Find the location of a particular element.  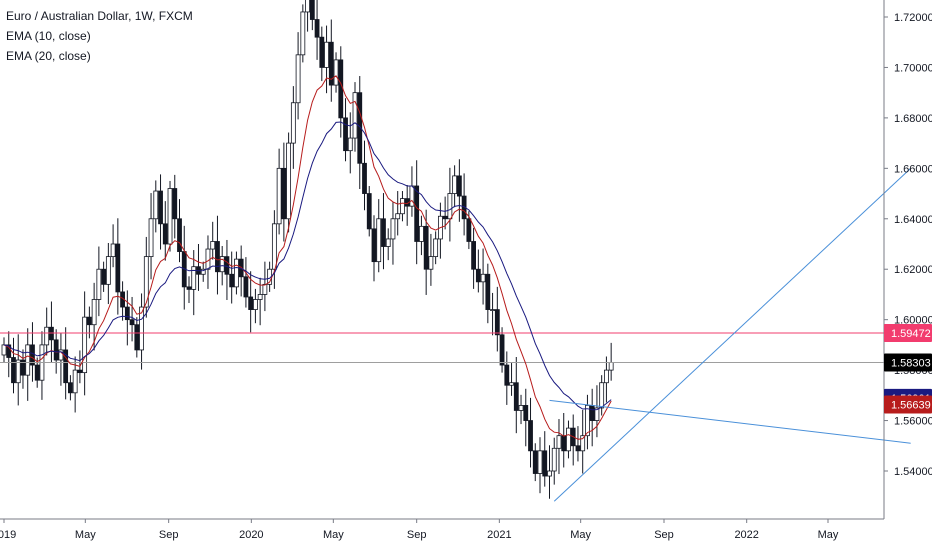

trendline is located at coordinates (730, 421).